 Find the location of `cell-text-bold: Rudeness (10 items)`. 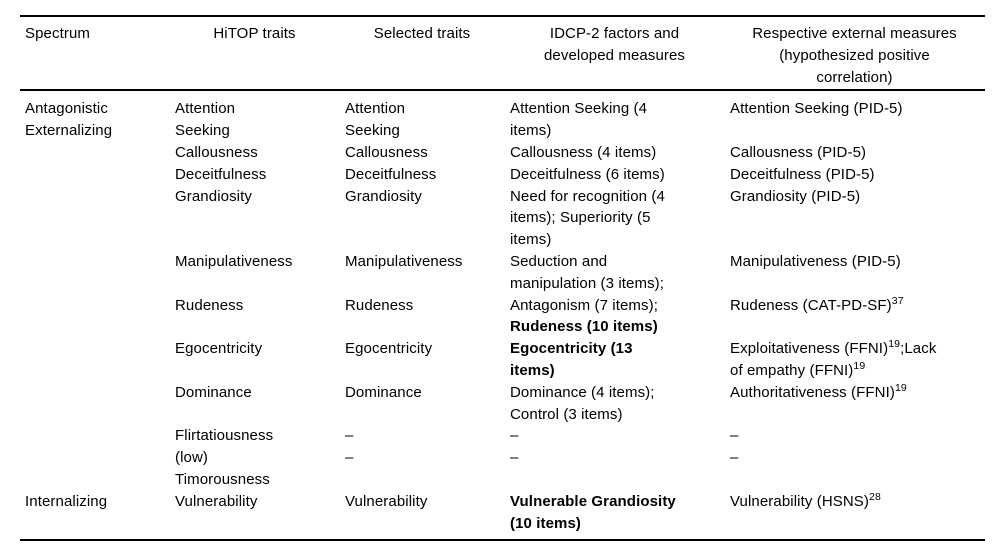

cell-text-bold: Rudeness (10 items) is located at coordinates (584, 327).